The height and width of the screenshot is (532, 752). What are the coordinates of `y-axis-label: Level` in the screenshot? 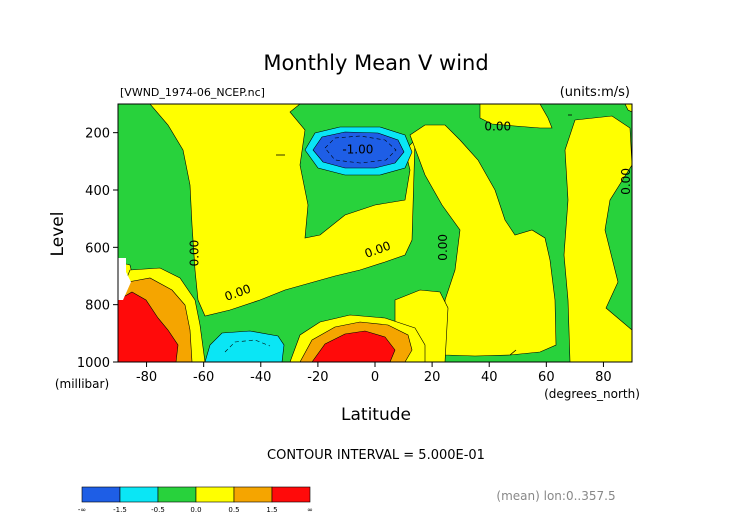 It's located at (58, 234).